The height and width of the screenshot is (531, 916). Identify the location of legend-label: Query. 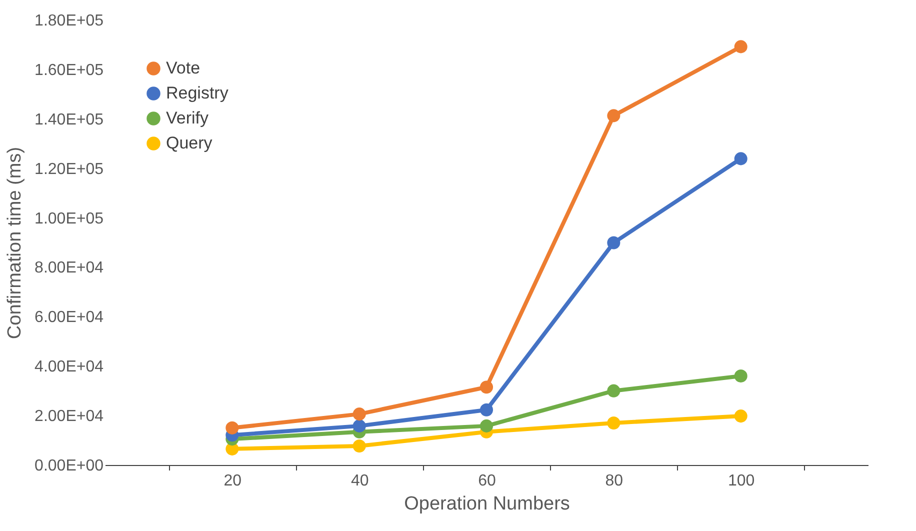
(189, 143).